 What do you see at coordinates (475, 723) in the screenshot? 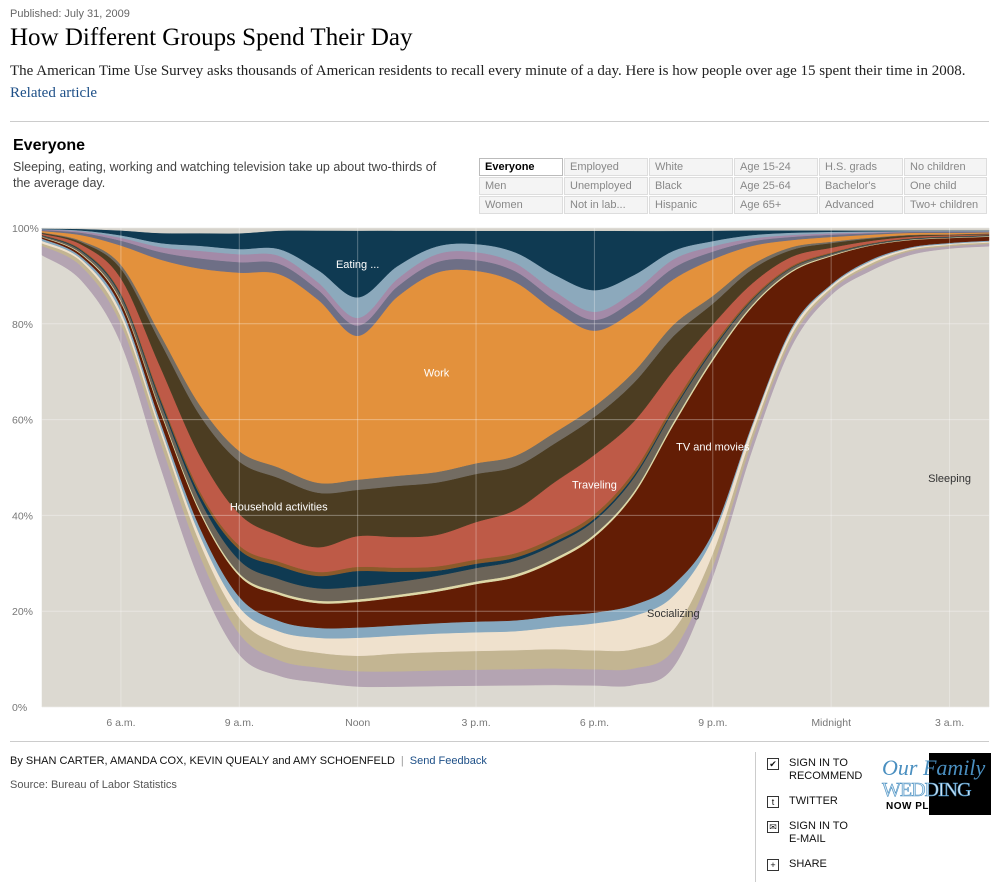
I see `x-tick-label: 3 p.m.` at bounding box center [475, 723].